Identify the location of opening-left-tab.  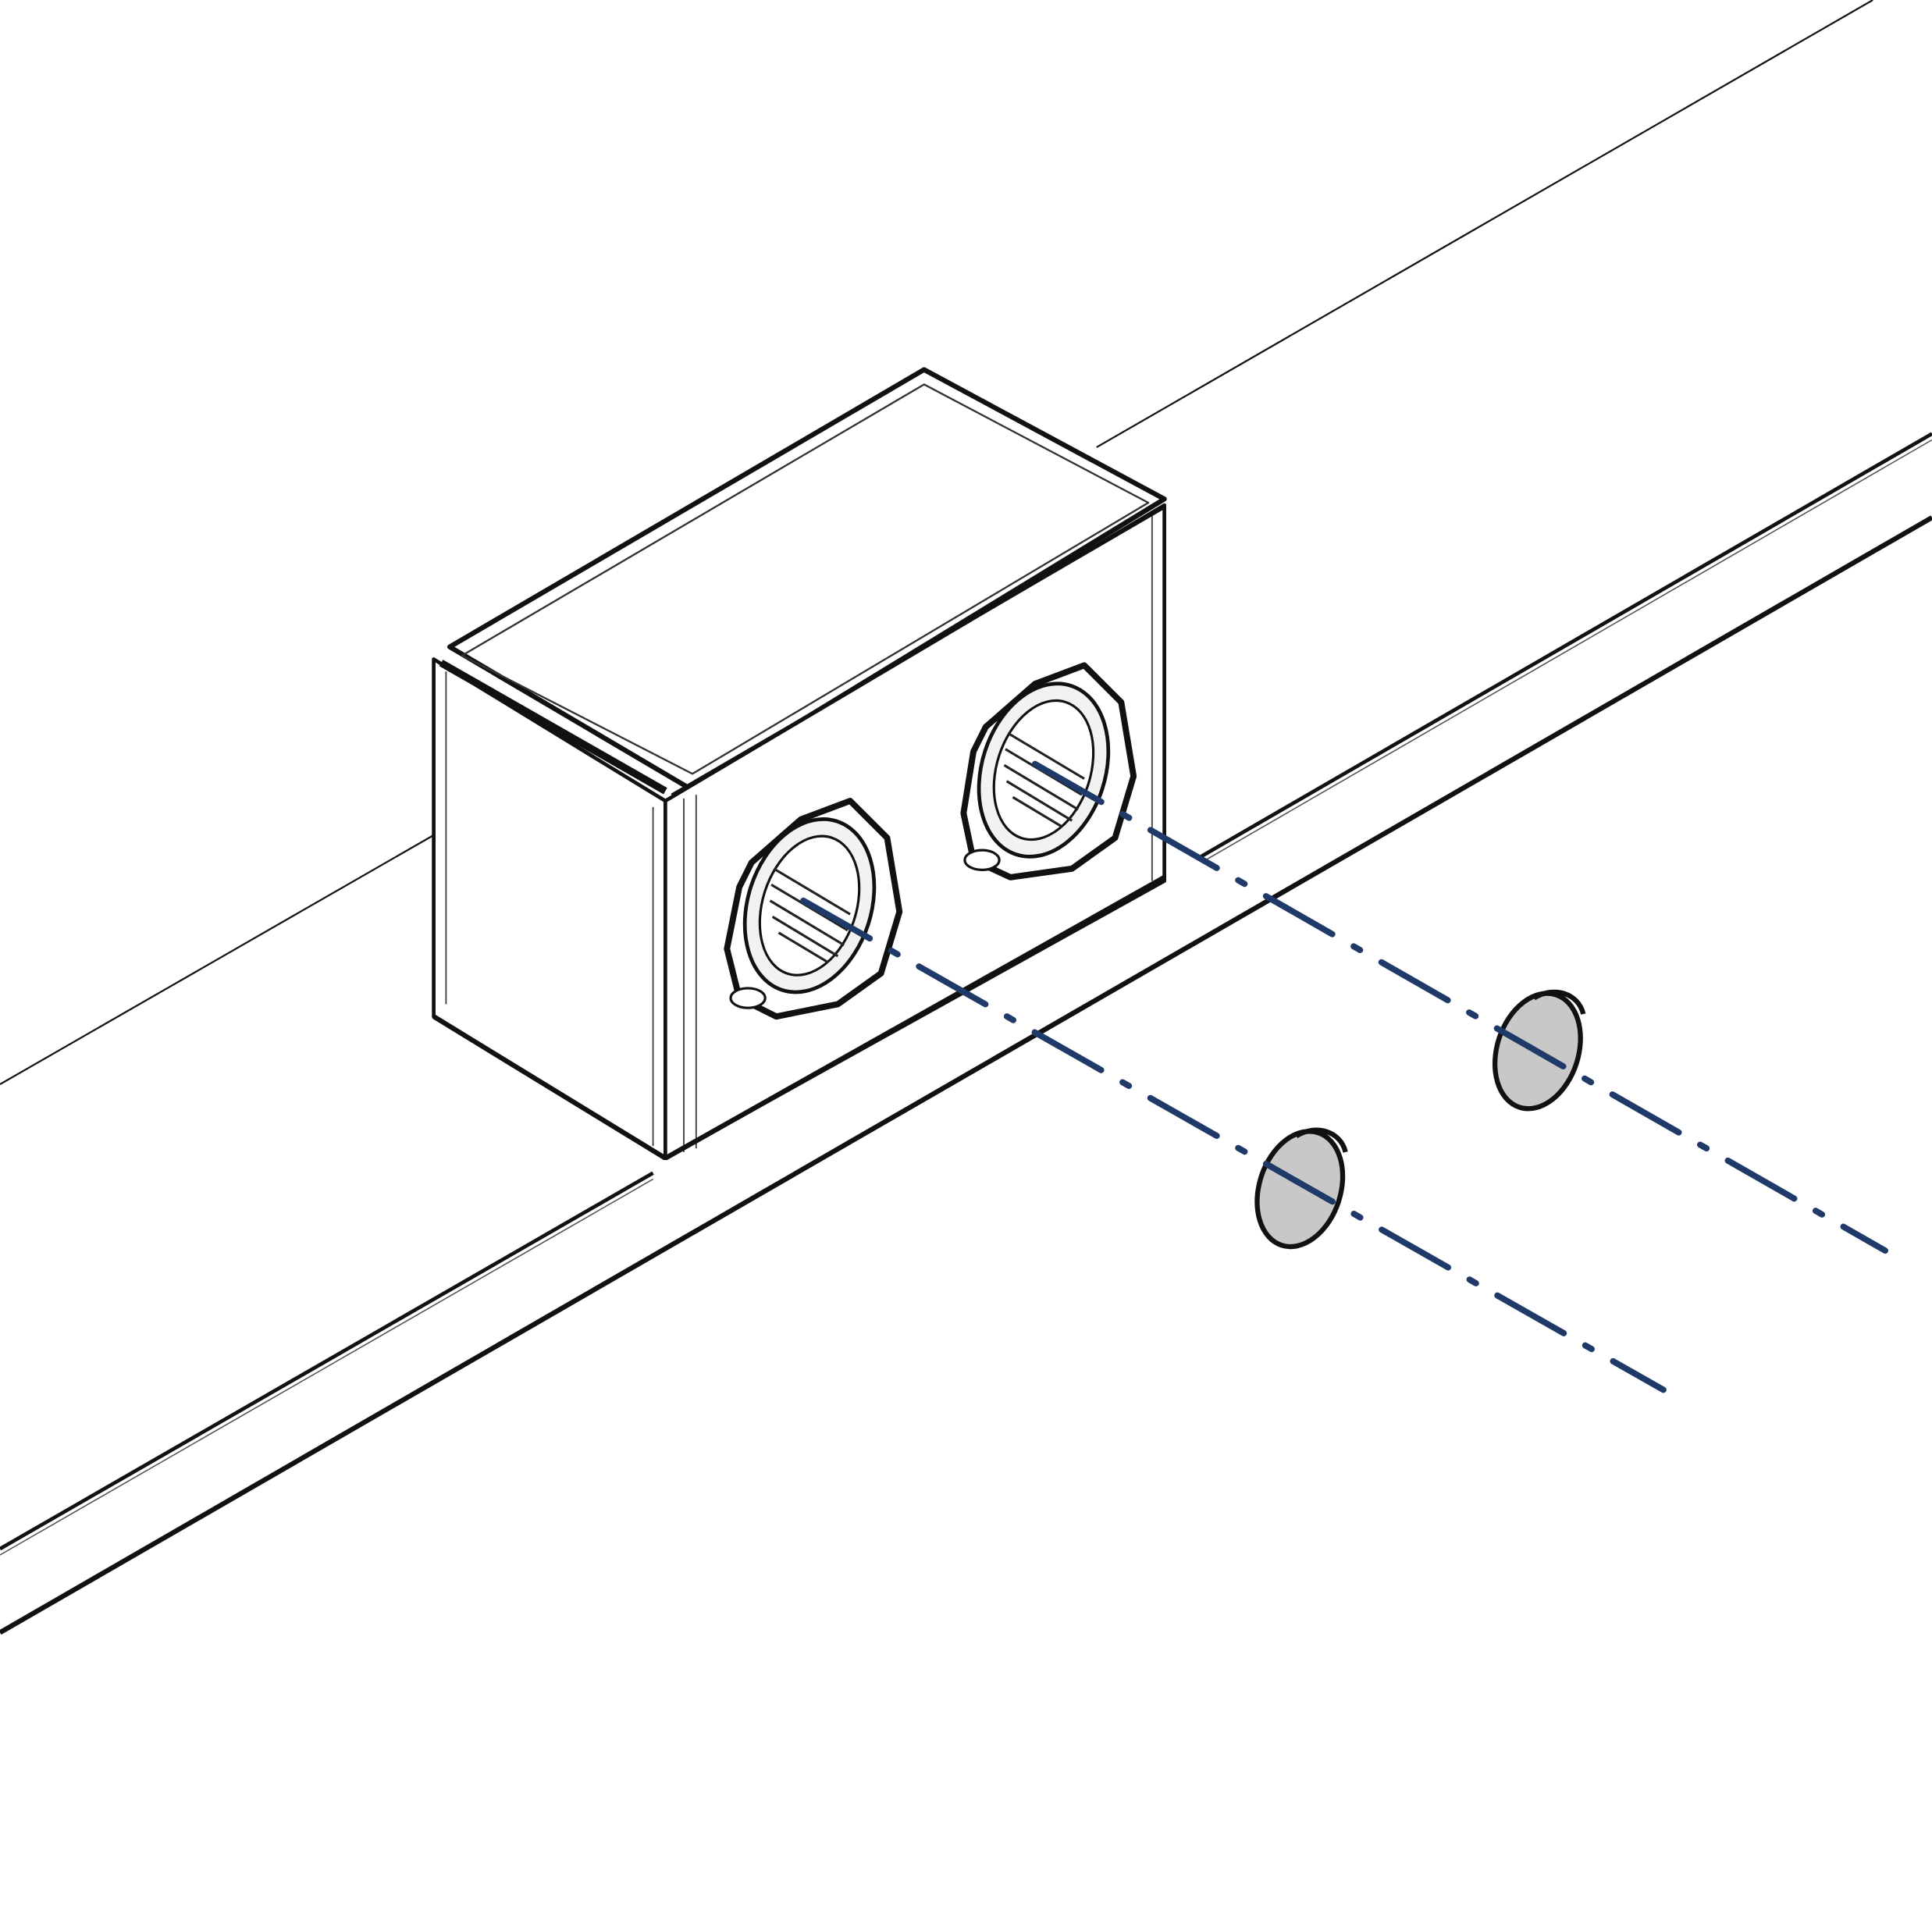
(748, 998).